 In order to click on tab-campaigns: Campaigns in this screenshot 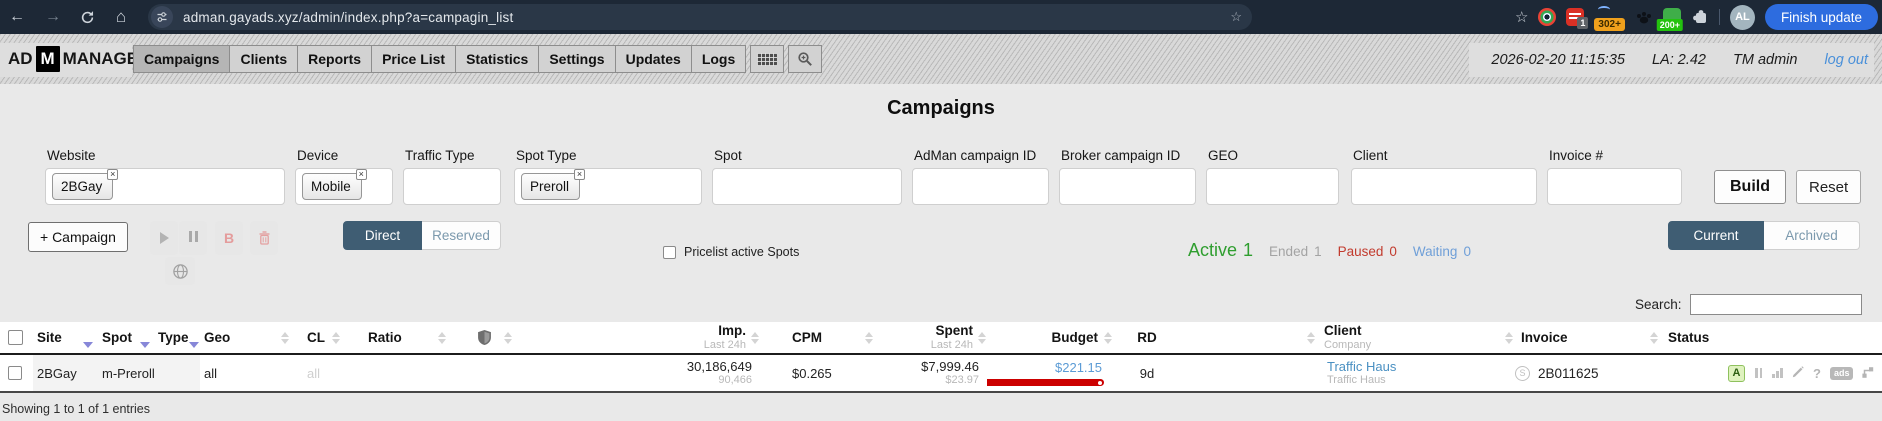, I will do `click(182, 59)`.